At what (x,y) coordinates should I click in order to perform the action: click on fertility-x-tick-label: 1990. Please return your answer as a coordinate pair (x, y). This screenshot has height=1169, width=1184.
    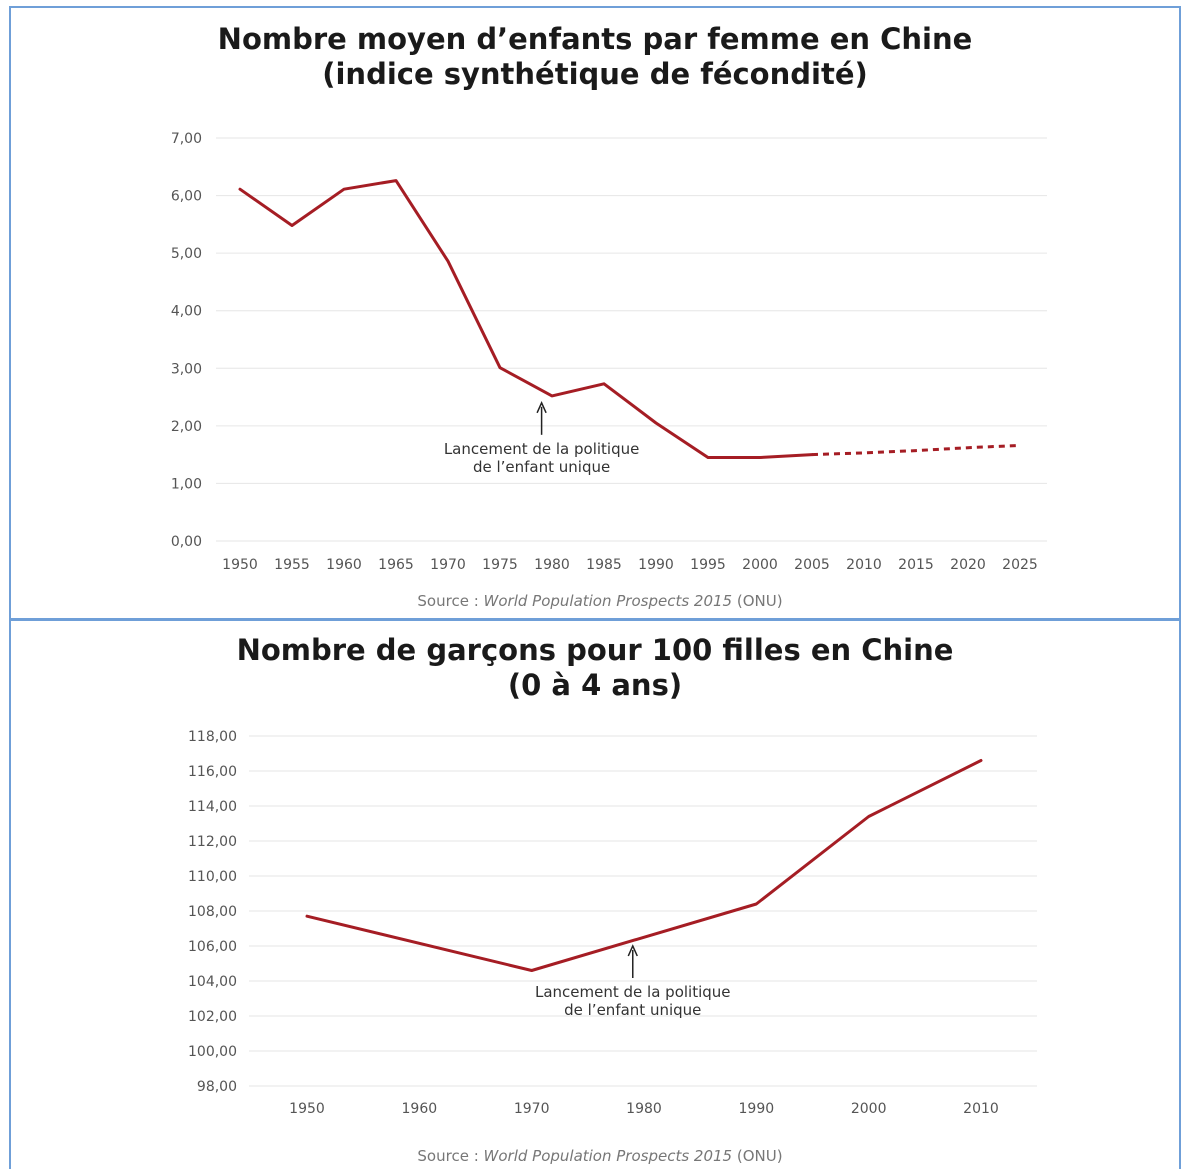
    Looking at the image, I should click on (656, 565).